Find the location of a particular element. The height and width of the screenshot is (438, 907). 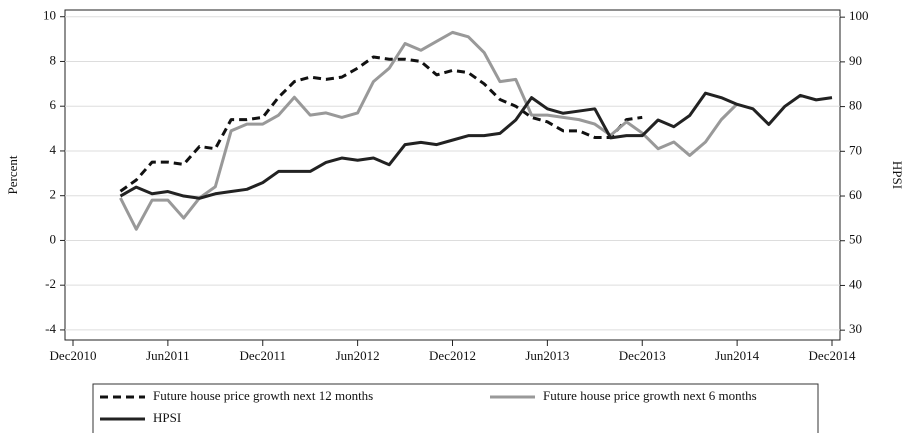

legend-label: Future house price growth next 6 months is located at coordinates (650, 395).